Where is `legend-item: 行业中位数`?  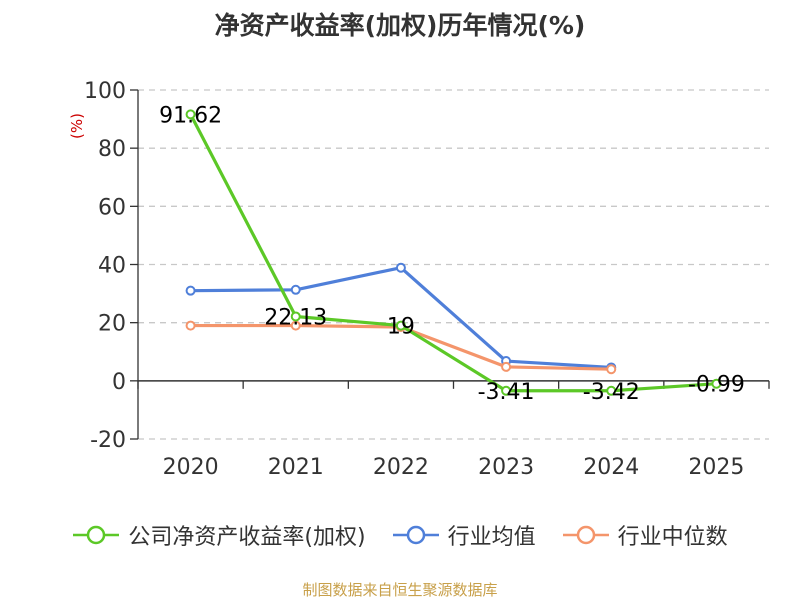
legend-item: 行业中位数 is located at coordinates (645, 535).